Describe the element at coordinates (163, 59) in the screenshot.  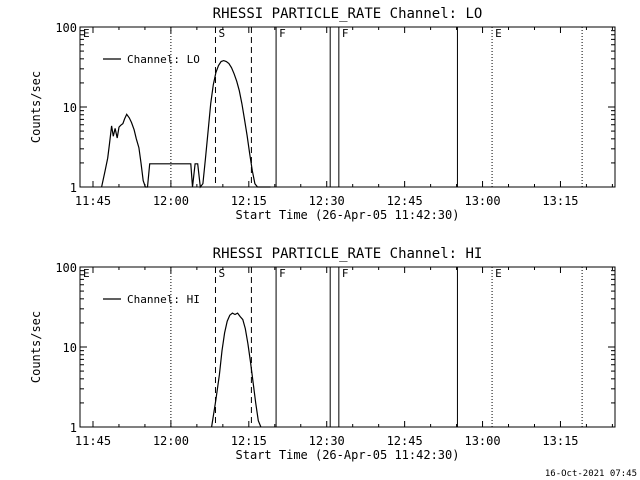
I see `legend-label: Channel: LO` at that location.